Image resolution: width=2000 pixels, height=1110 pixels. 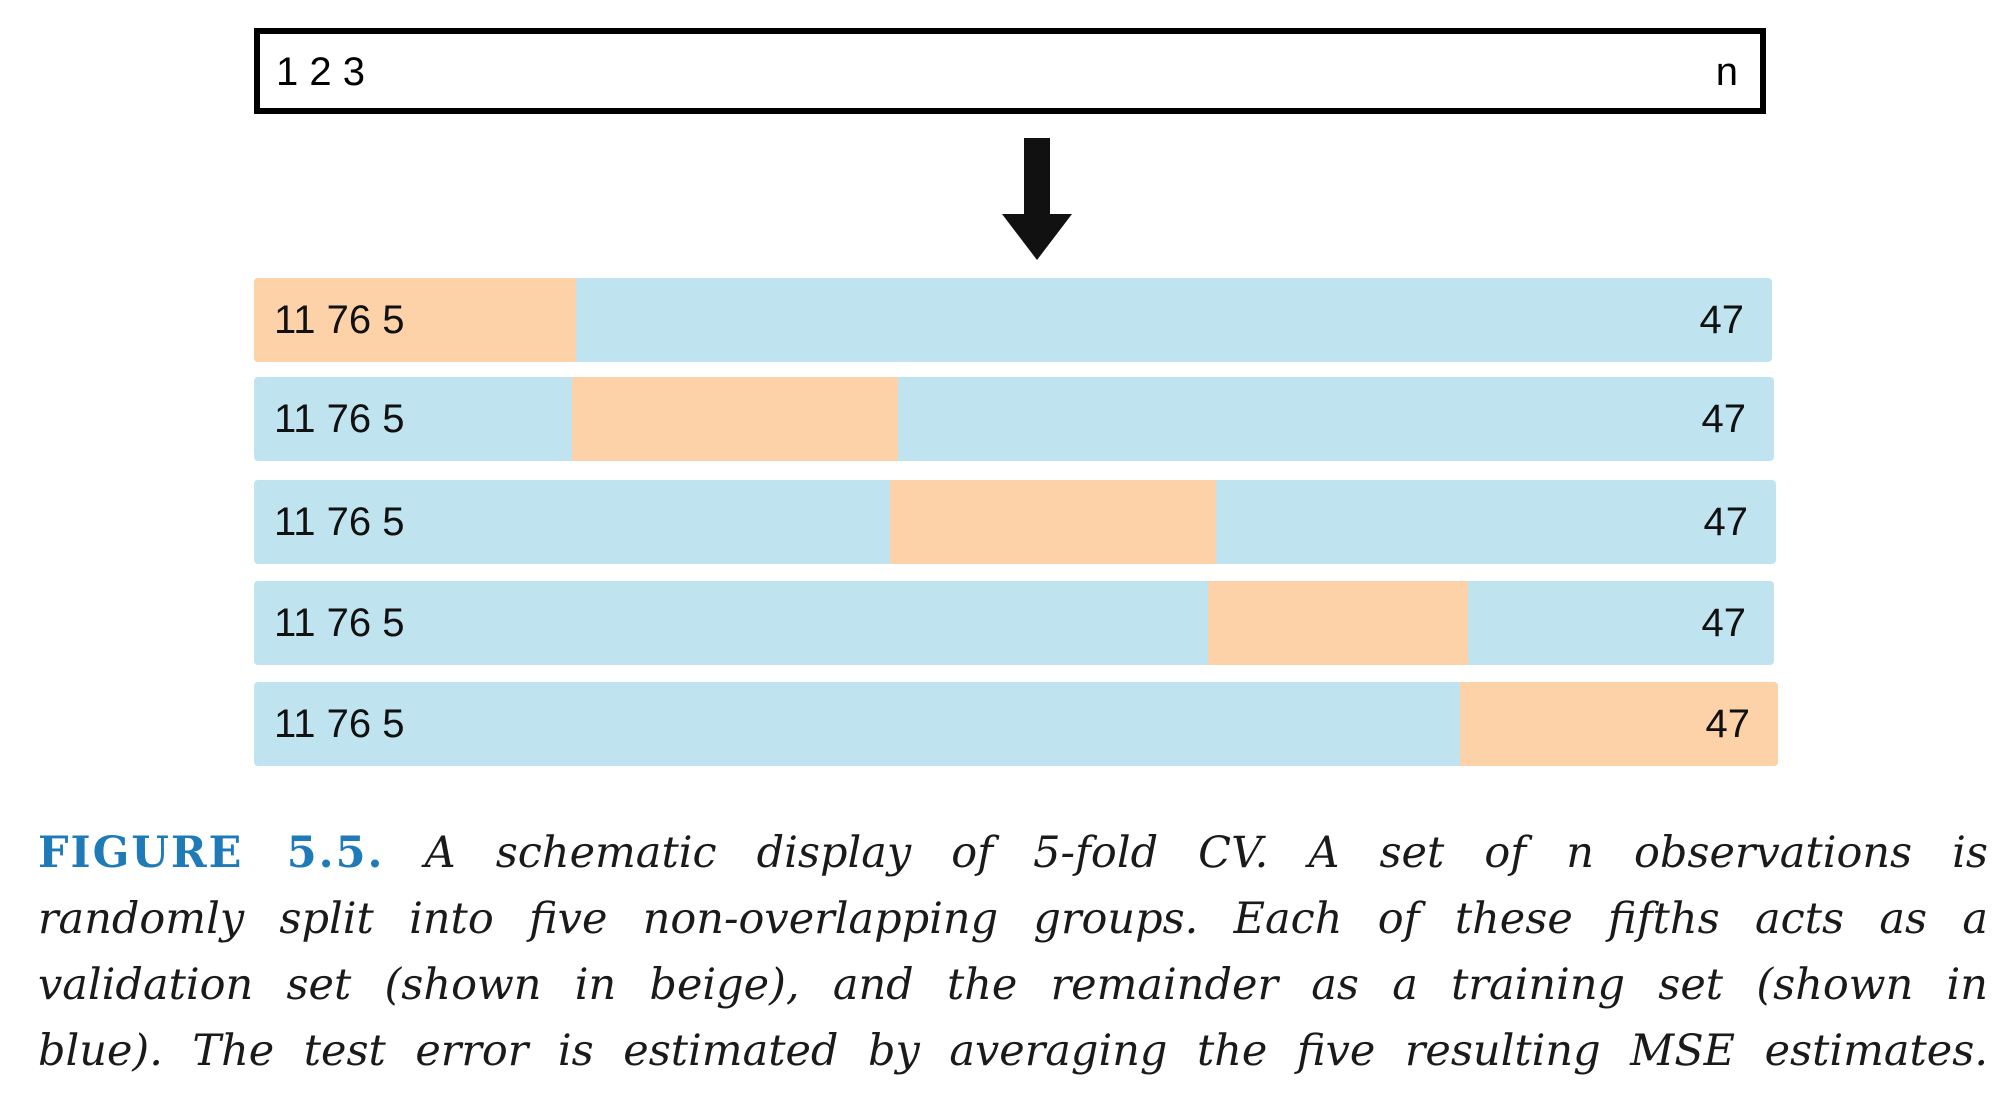 I want to click on observations-box: 1 2 3 n, so click(x=1010, y=71).